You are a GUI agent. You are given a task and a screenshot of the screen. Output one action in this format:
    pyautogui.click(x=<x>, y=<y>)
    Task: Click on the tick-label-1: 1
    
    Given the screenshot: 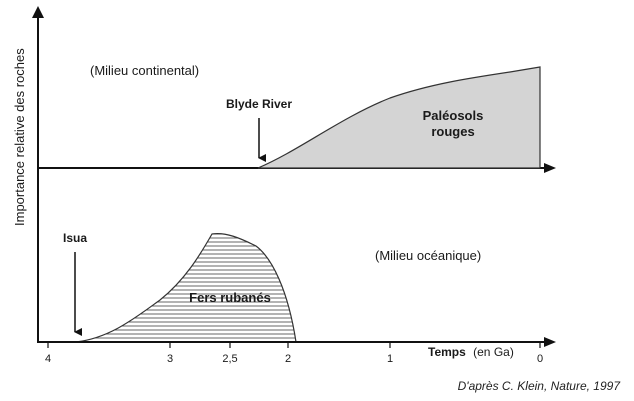 What is the action you would take?
    pyautogui.click(x=390, y=359)
    